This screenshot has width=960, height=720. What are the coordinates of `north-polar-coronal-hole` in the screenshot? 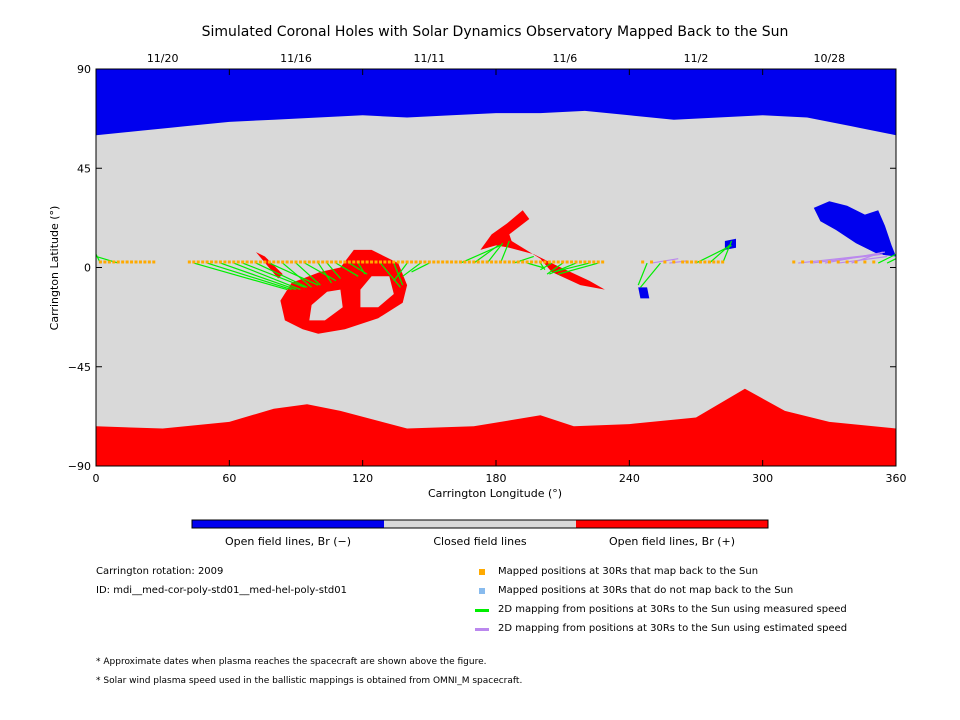 It's located at (496, 102).